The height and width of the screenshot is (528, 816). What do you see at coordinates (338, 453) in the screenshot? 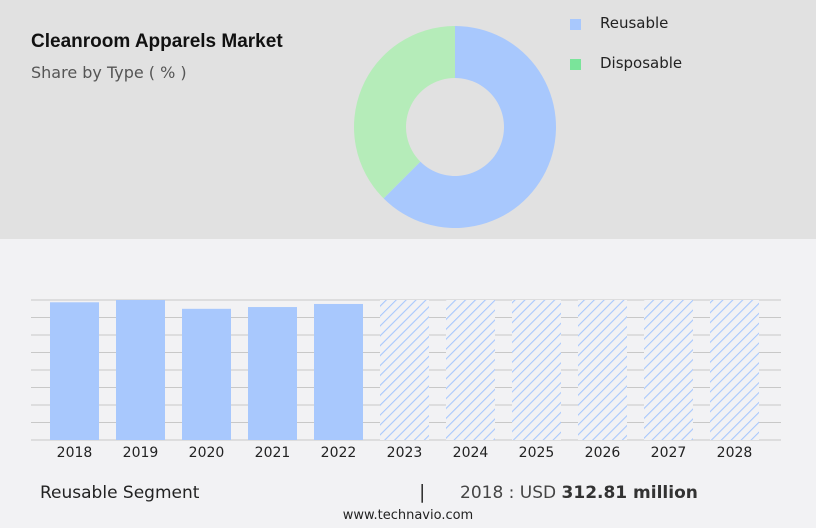
I see `x-axis-label: 2022` at bounding box center [338, 453].